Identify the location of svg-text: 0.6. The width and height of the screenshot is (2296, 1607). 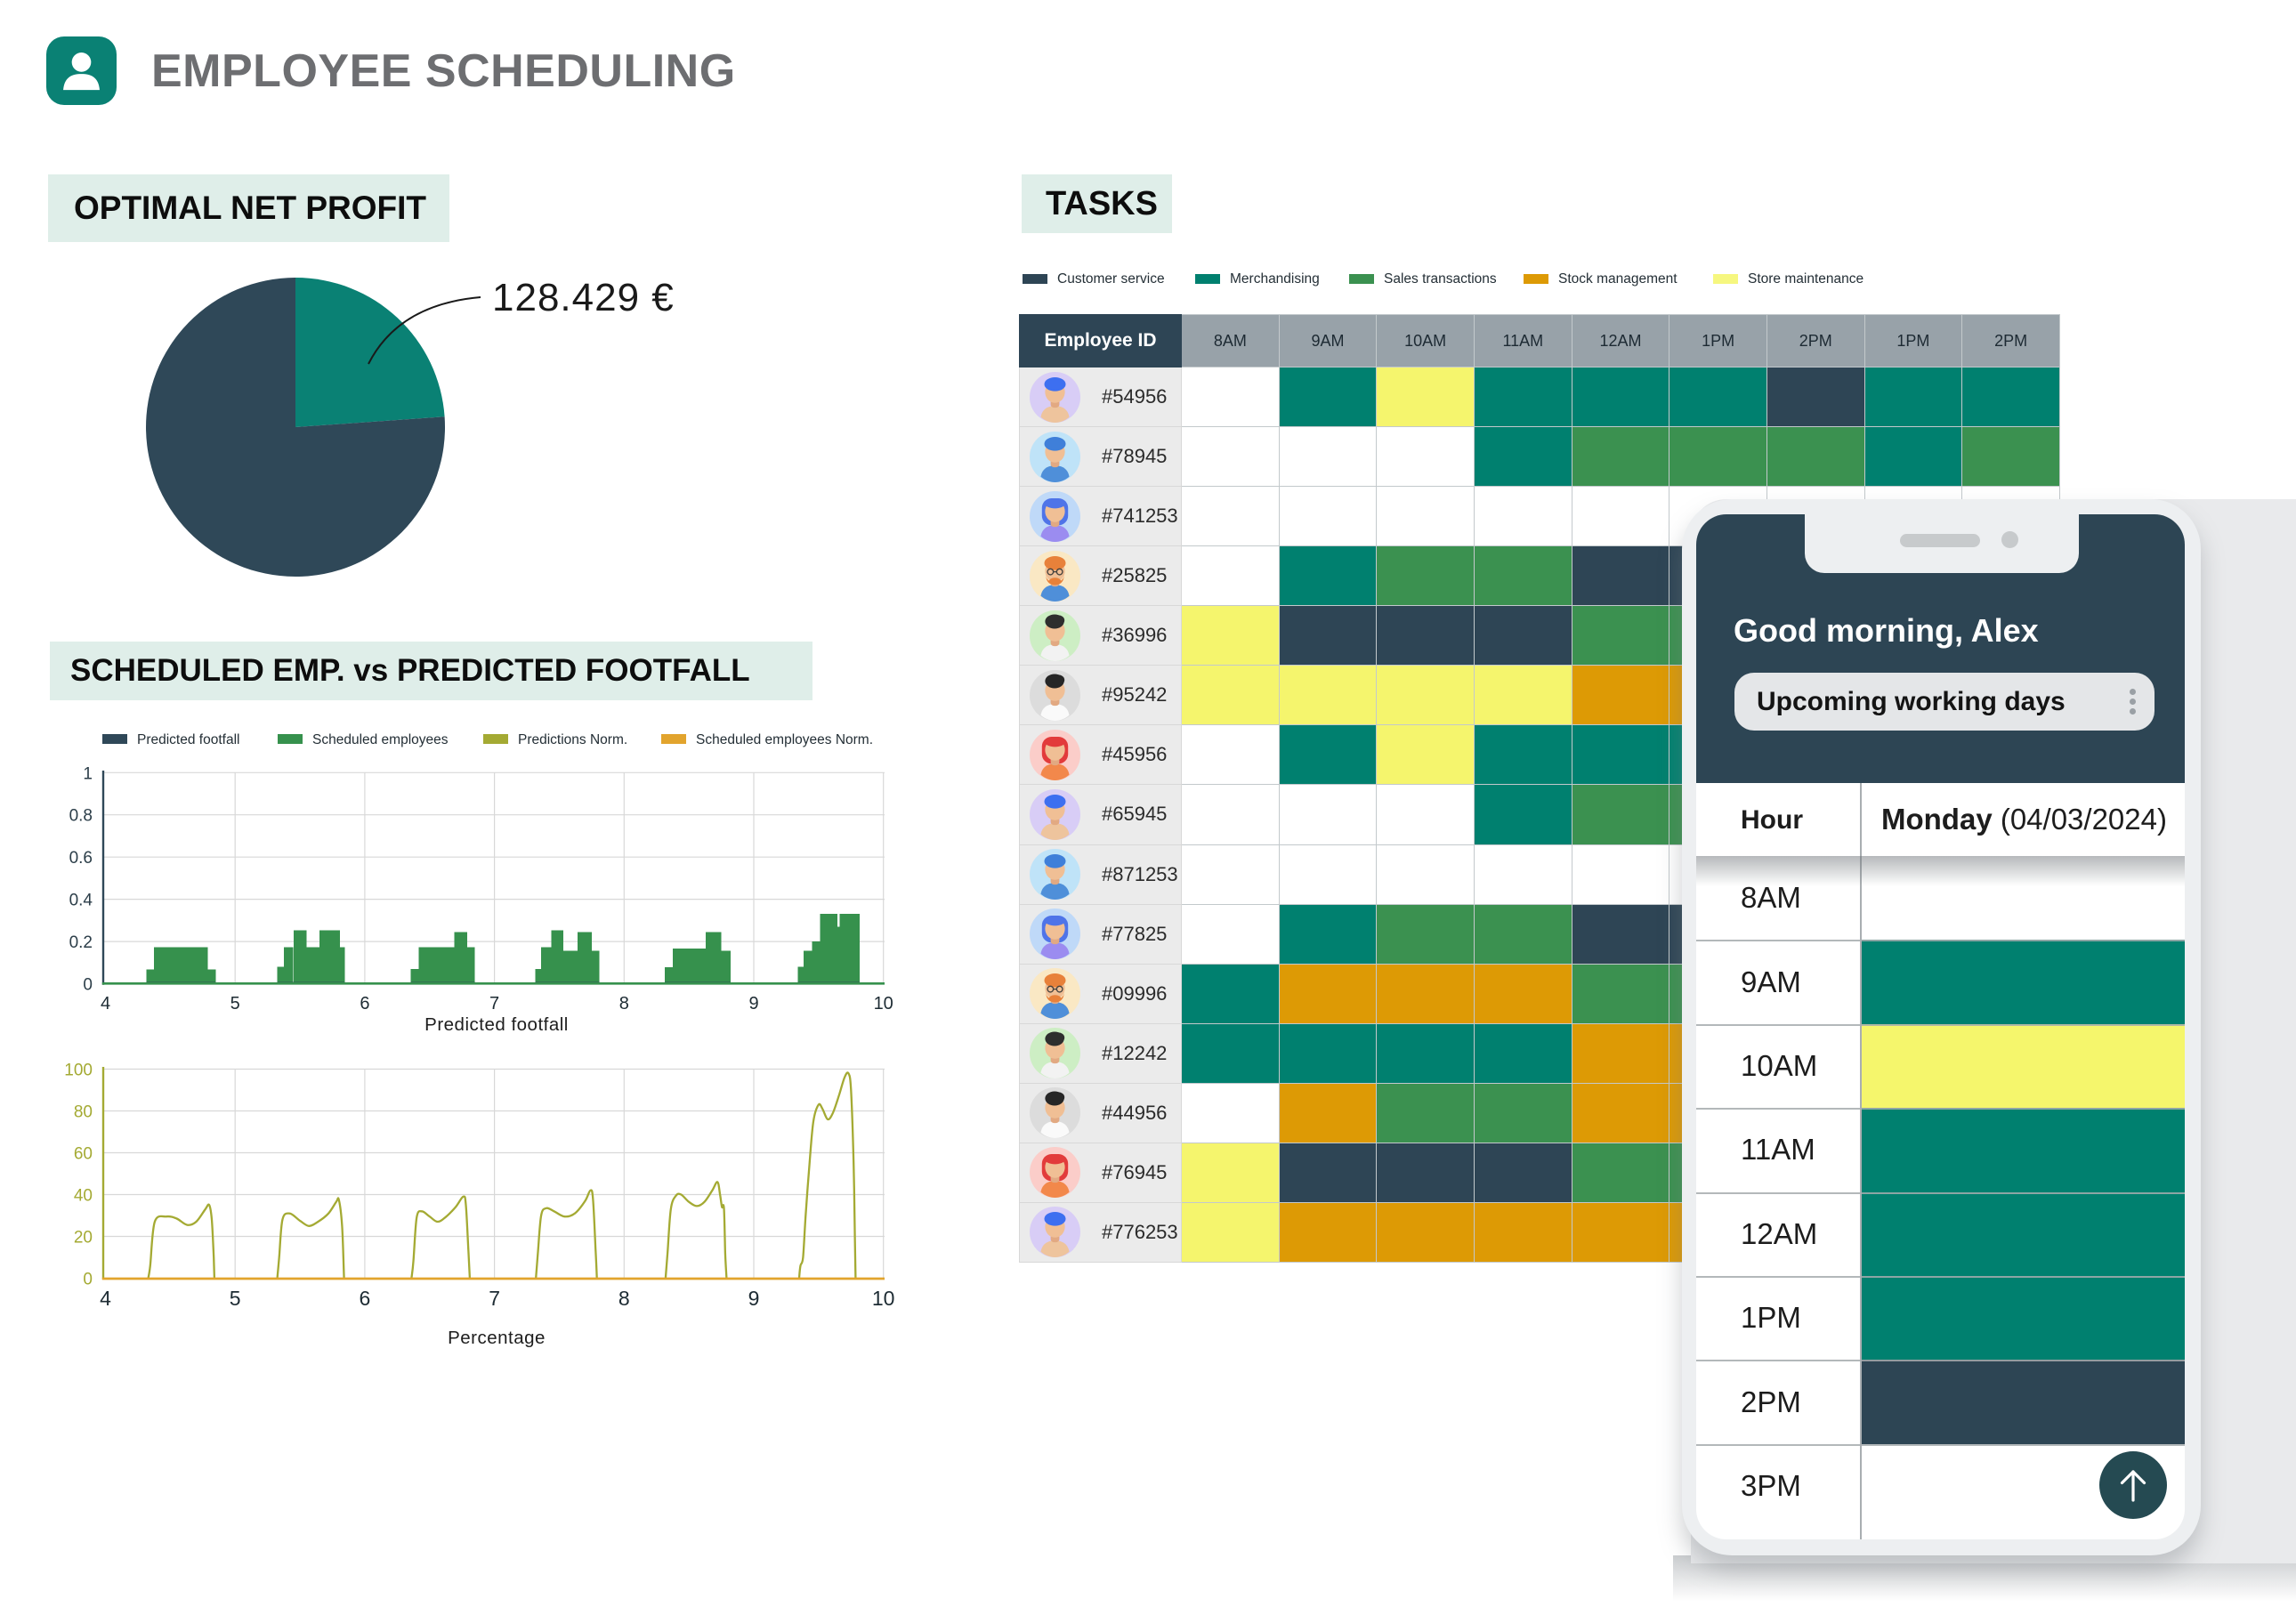
(81, 858).